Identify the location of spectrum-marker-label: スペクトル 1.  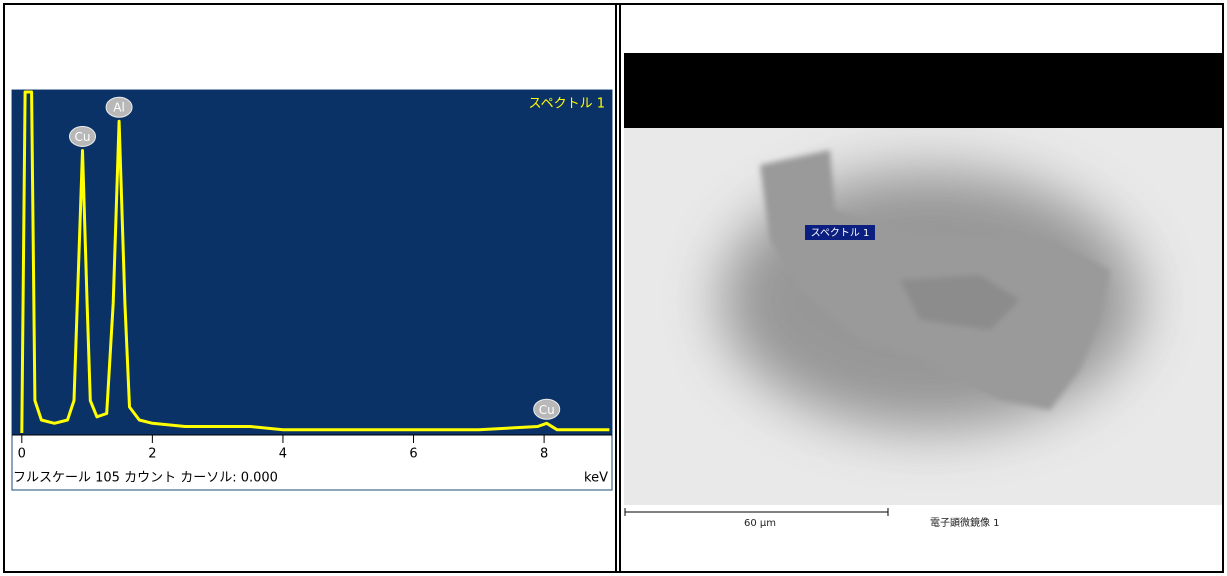
(840, 233).